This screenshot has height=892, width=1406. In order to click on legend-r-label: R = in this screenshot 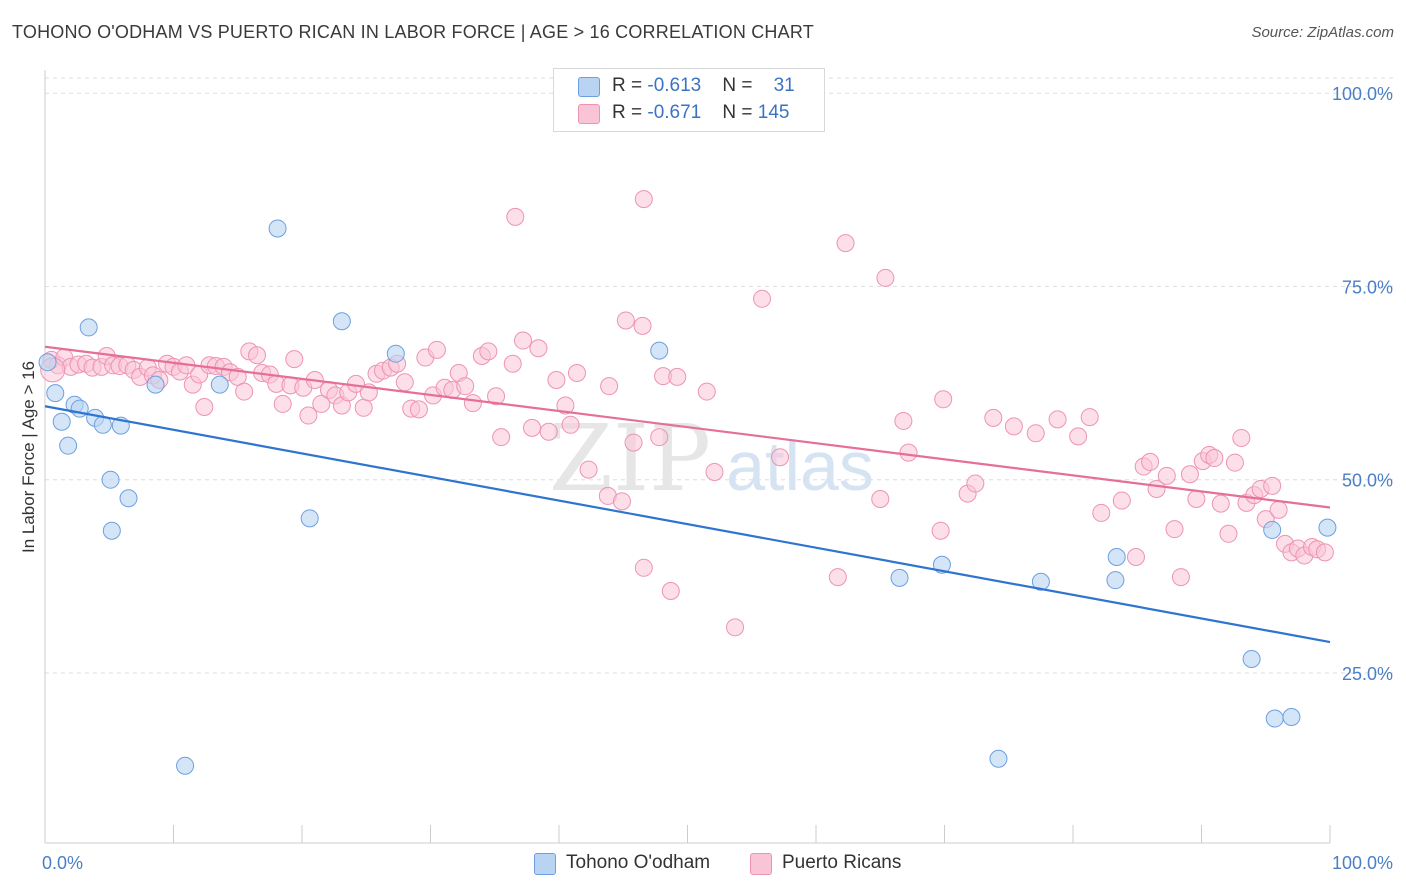, I will do `click(630, 112)`.